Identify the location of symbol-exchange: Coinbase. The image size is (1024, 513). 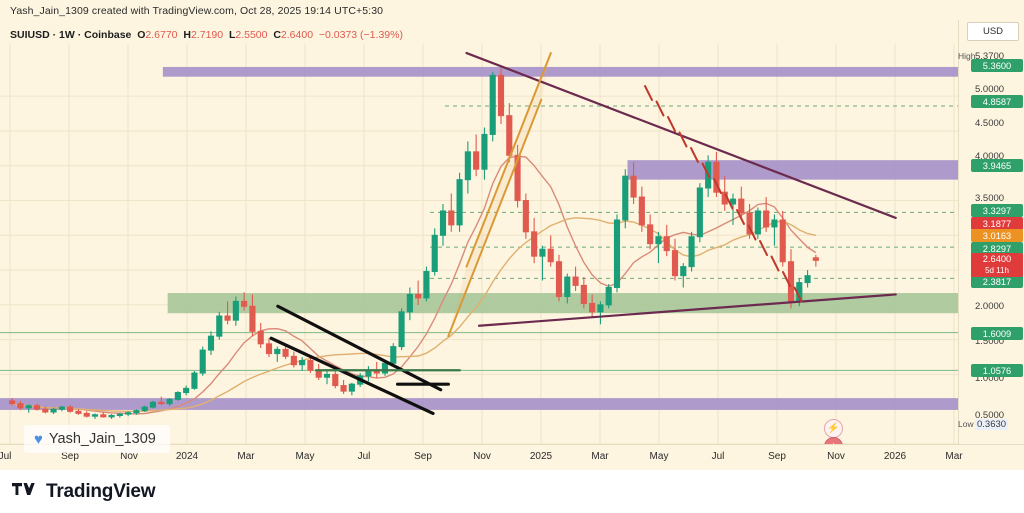
(108, 35).